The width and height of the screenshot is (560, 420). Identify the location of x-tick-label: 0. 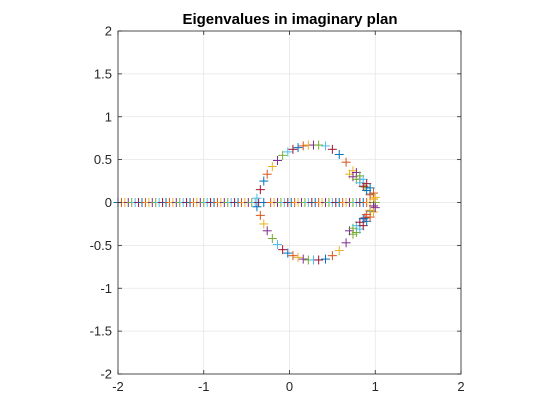
(289, 386).